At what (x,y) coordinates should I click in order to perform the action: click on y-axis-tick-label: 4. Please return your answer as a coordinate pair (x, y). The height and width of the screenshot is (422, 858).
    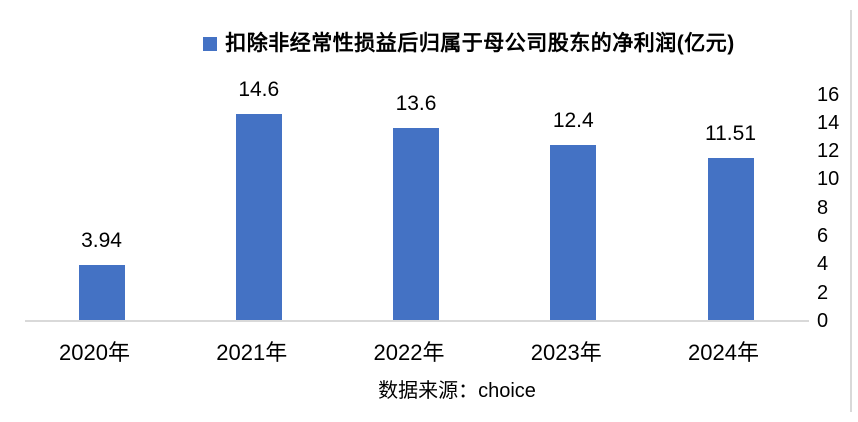
    Looking at the image, I should click on (823, 264).